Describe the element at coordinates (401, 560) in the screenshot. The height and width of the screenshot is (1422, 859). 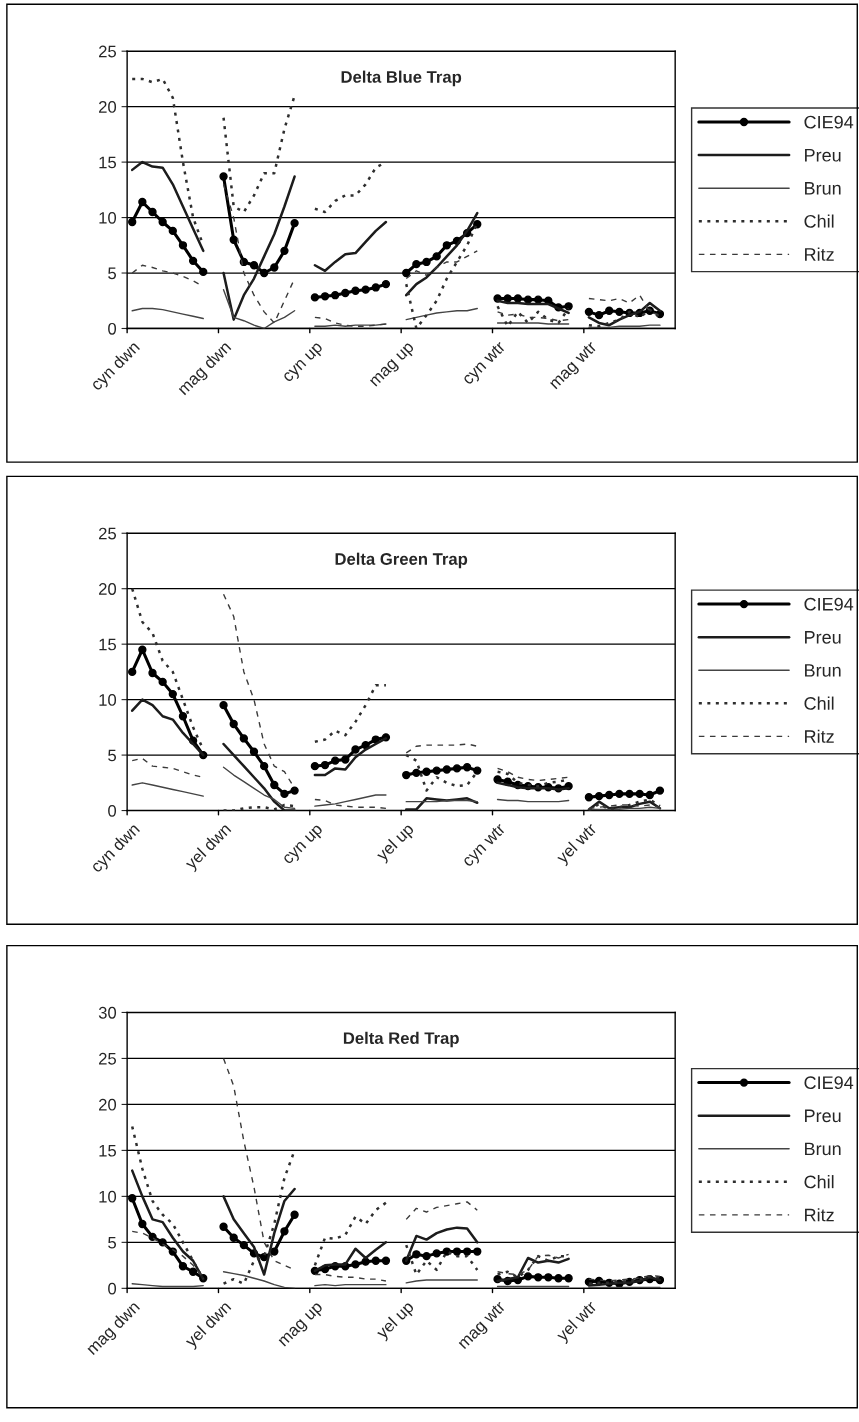
I see `text: Delta Green Trap` at that location.